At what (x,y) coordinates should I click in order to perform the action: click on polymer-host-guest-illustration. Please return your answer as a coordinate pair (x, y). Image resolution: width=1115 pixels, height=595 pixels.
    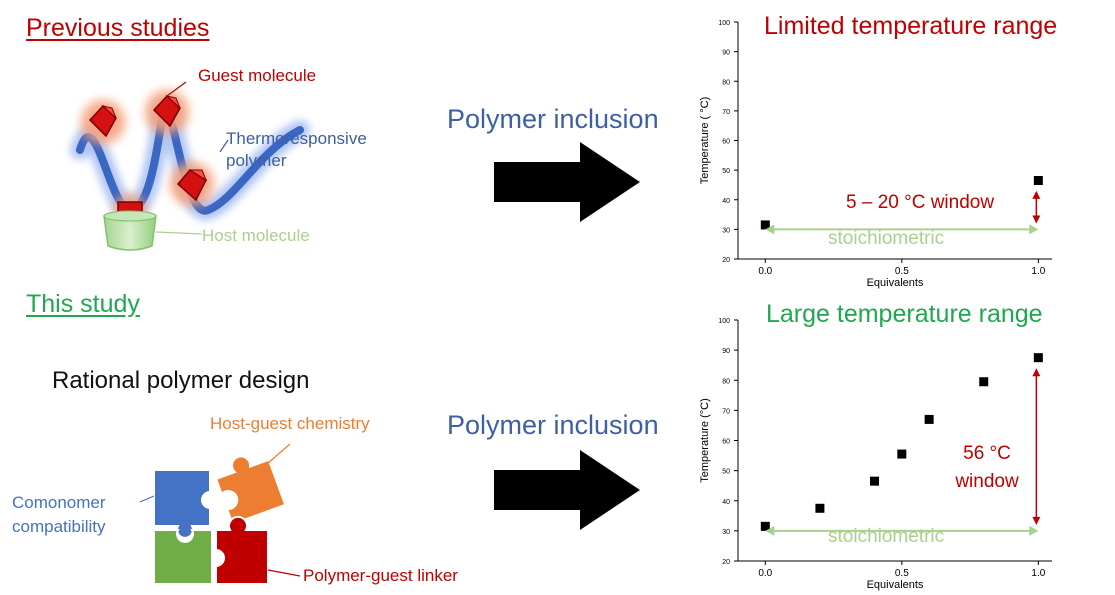
    Looking at the image, I should click on (190, 166).